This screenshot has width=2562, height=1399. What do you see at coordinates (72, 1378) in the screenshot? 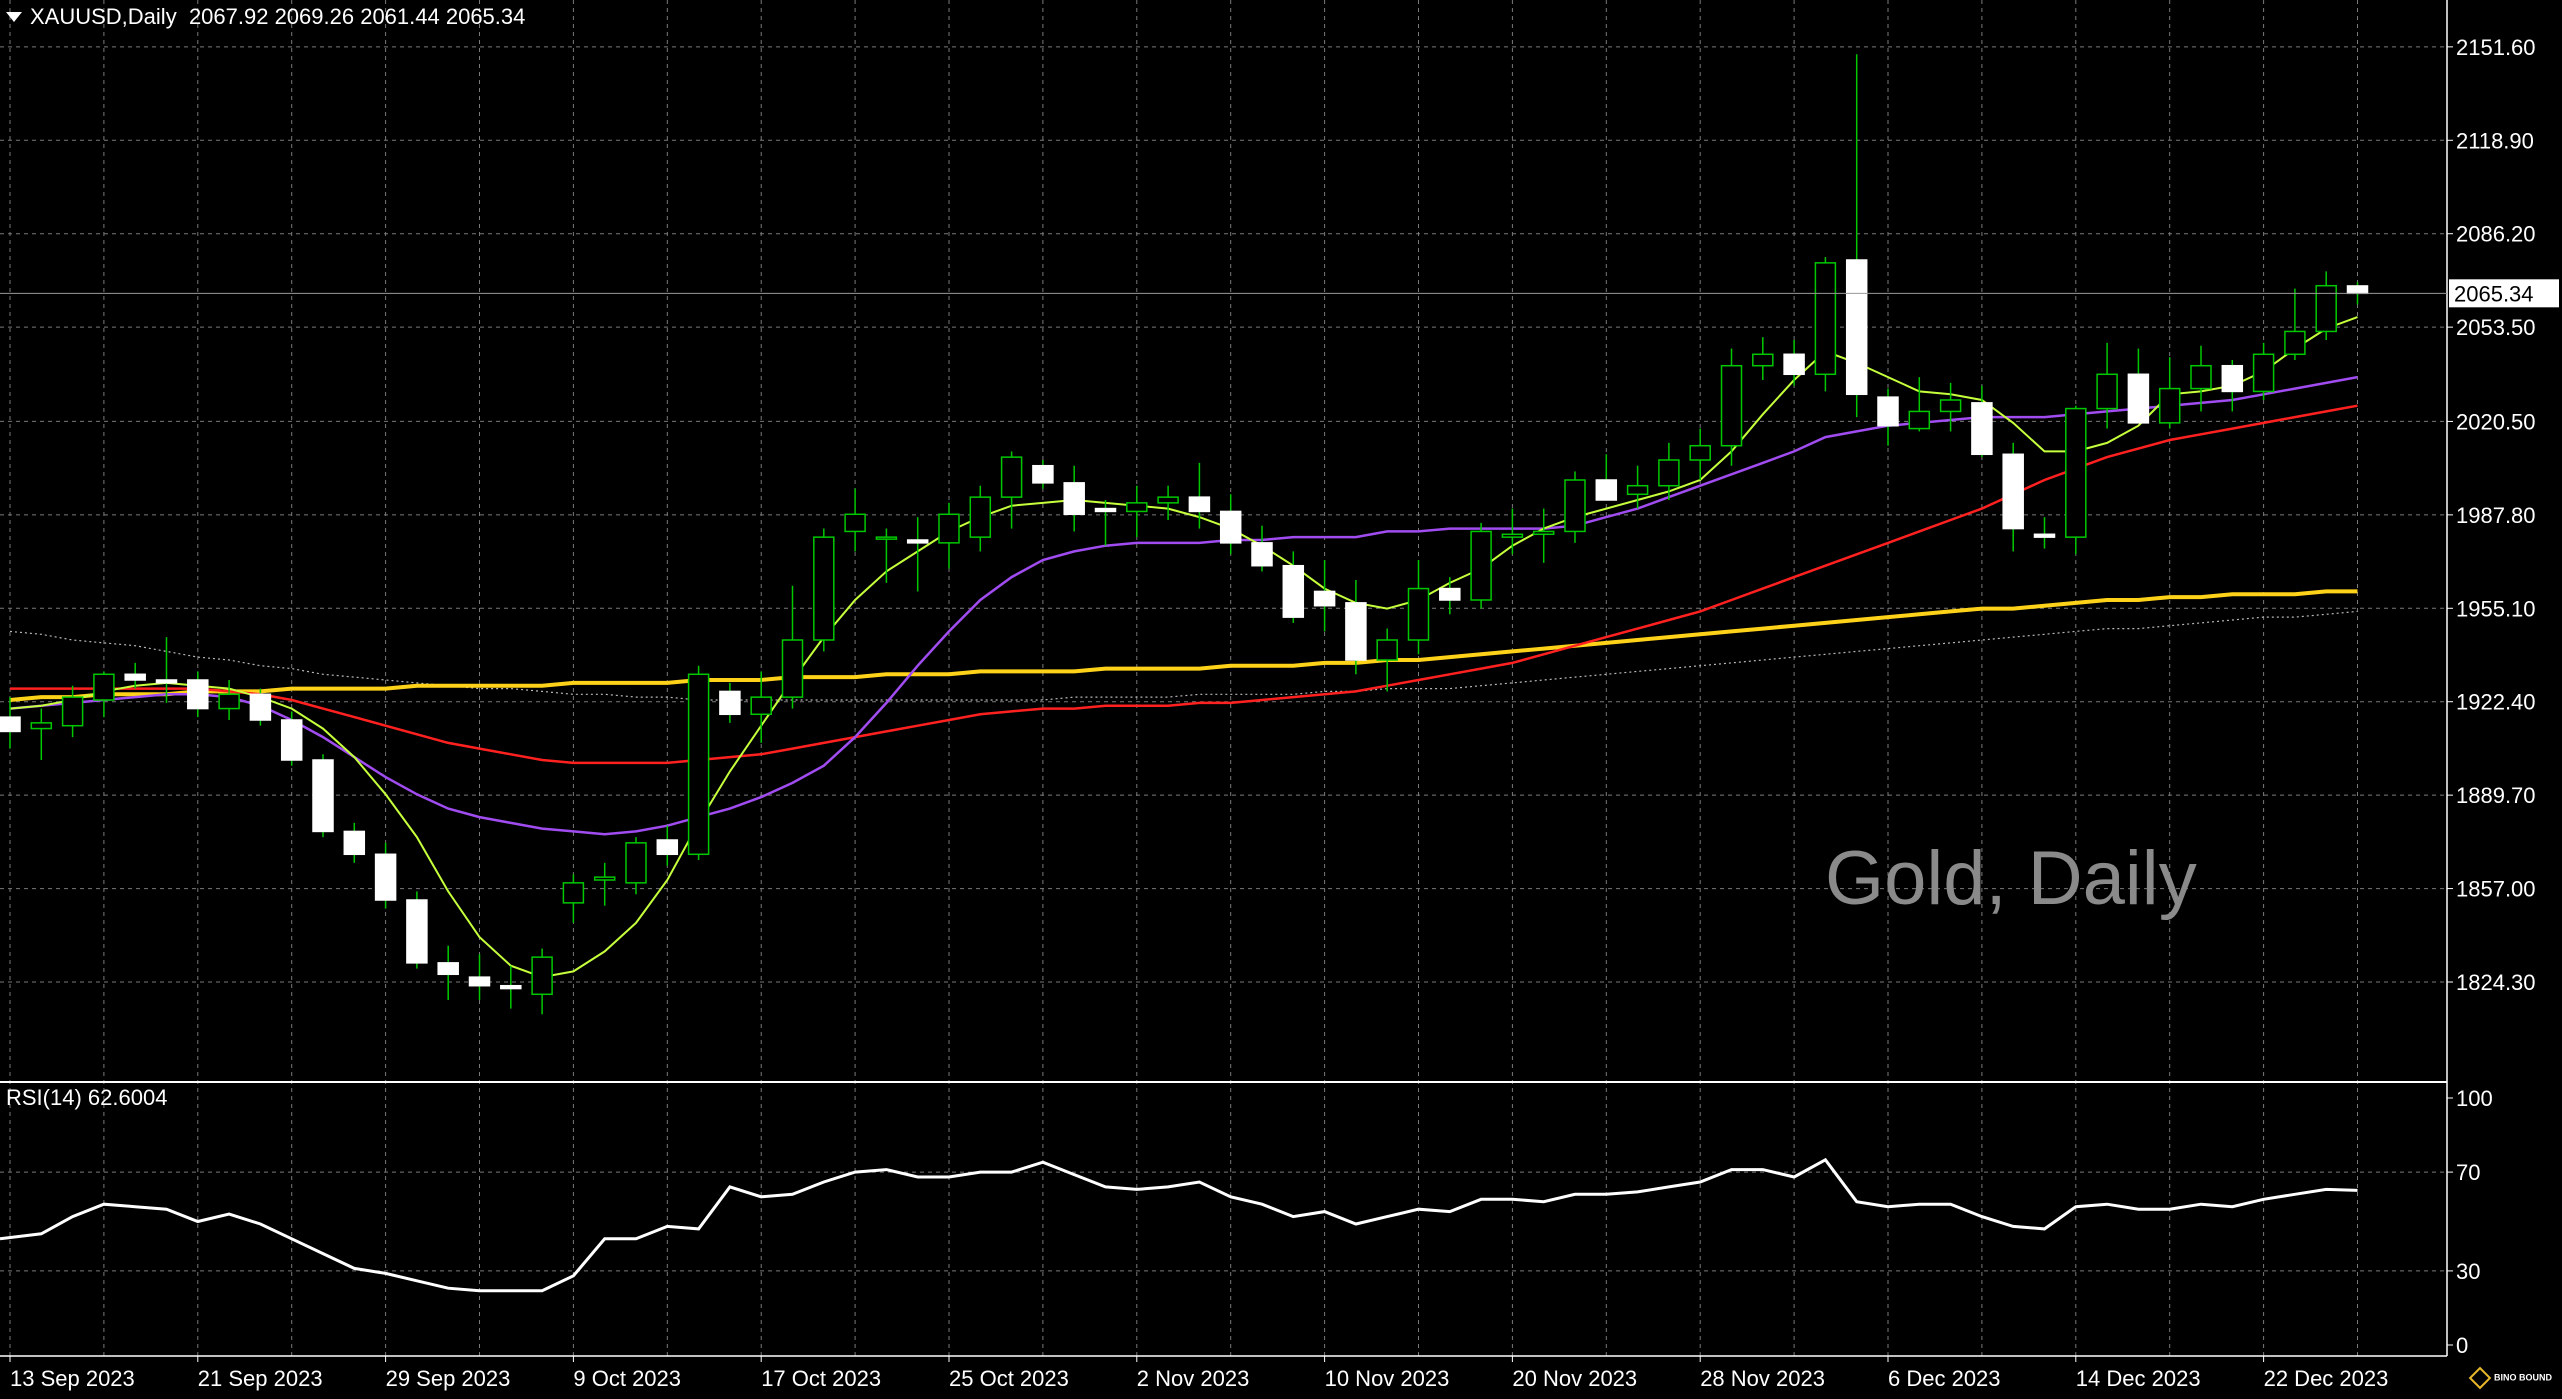
I see `x-tick-label: 13 Sep 2023` at bounding box center [72, 1378].